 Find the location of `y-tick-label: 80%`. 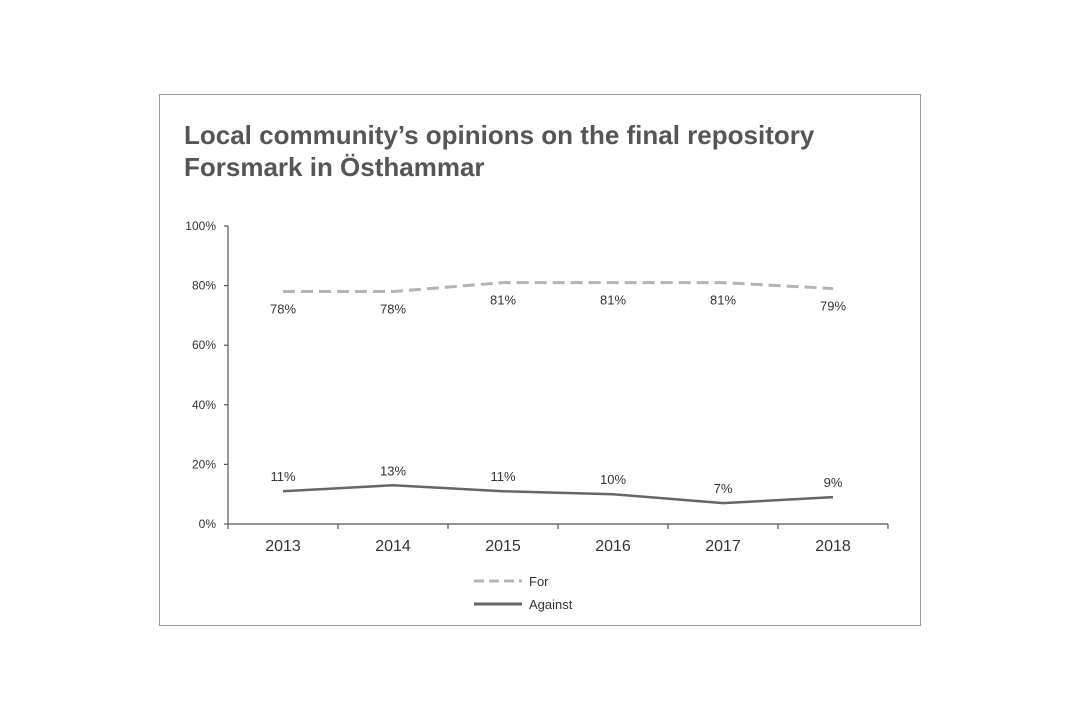

y-tick-label: 80% is located at coordinates (204, 286).